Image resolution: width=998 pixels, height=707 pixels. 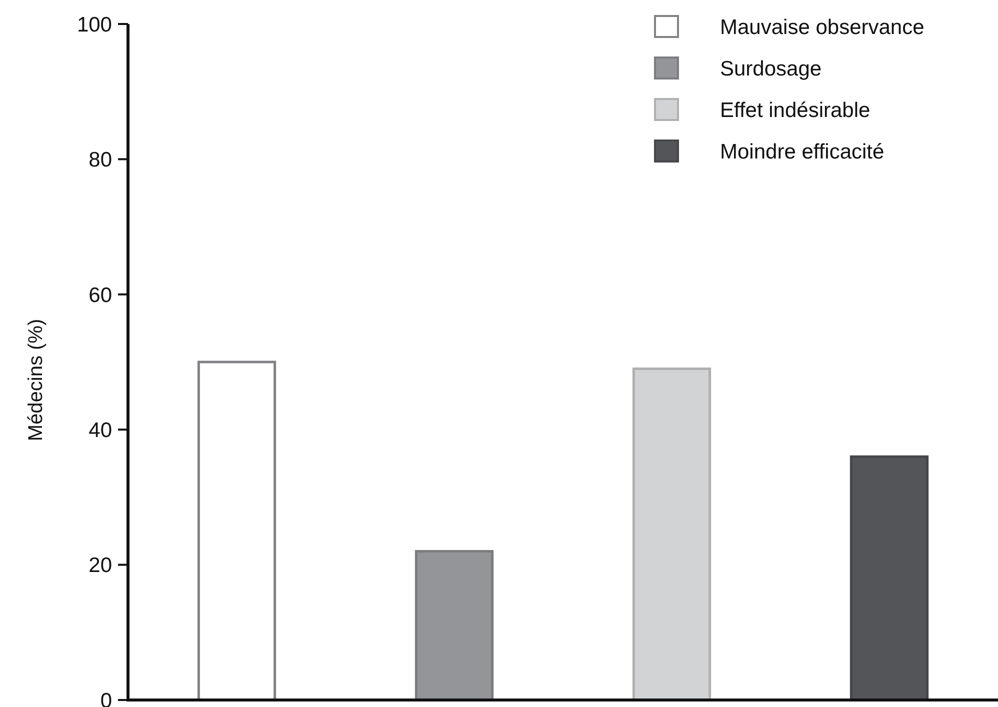 I want to click on y-tick-label: 20, so click(x=100, y=566).